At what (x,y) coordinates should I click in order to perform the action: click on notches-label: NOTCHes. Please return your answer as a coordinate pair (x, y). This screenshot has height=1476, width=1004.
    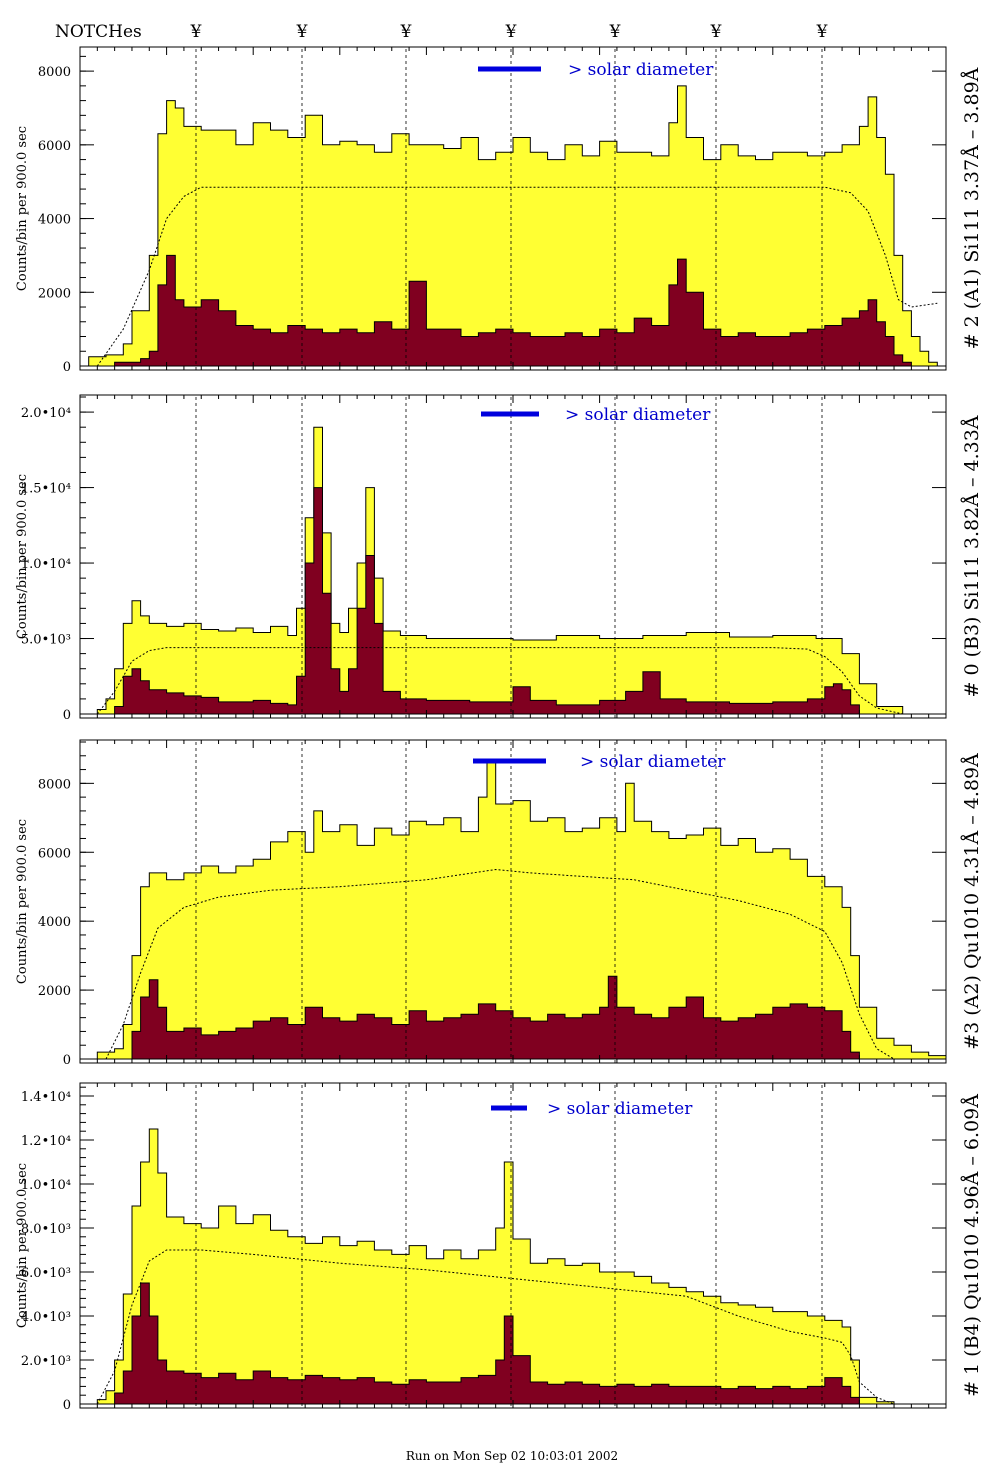
    Looking at the image, I should click on (98, 32).